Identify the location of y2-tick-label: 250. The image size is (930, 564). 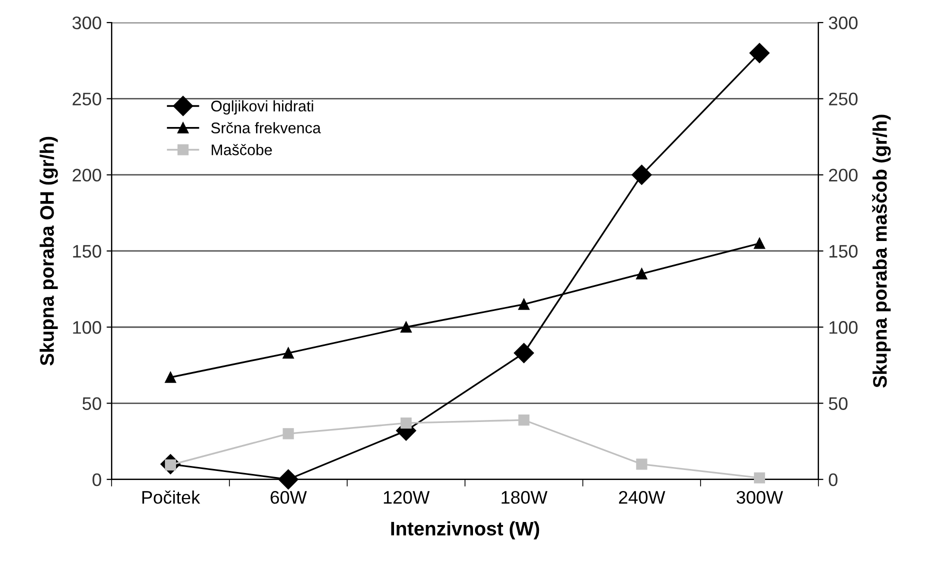
(843, 99).